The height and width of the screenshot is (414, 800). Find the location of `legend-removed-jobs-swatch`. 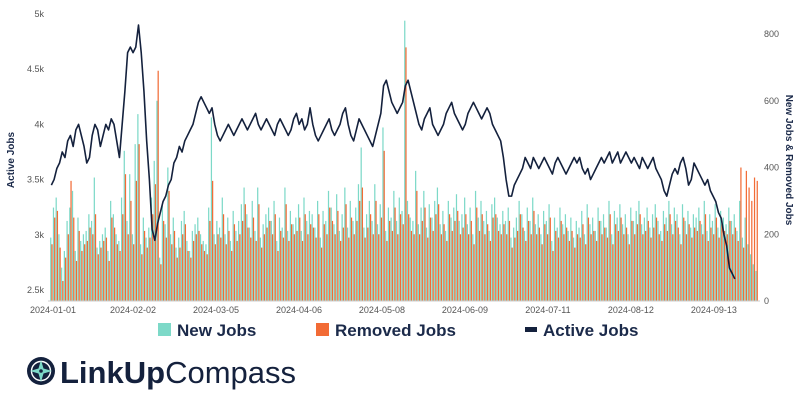

legend-removed-jobs-swatch is located at coordinates (322, 329).